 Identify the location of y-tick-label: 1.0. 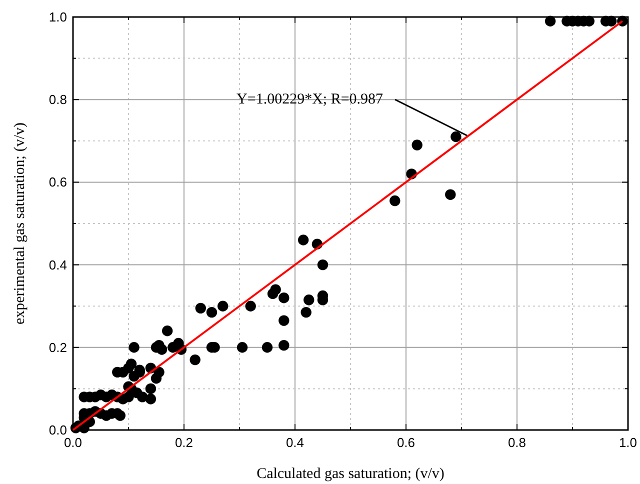
(57, 17).